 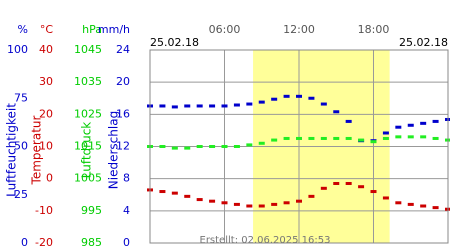 What do you see at coordinates (37, 150) in the screenshot?
I see `axis-title: Temperatur` at bounding box center [37, 150].